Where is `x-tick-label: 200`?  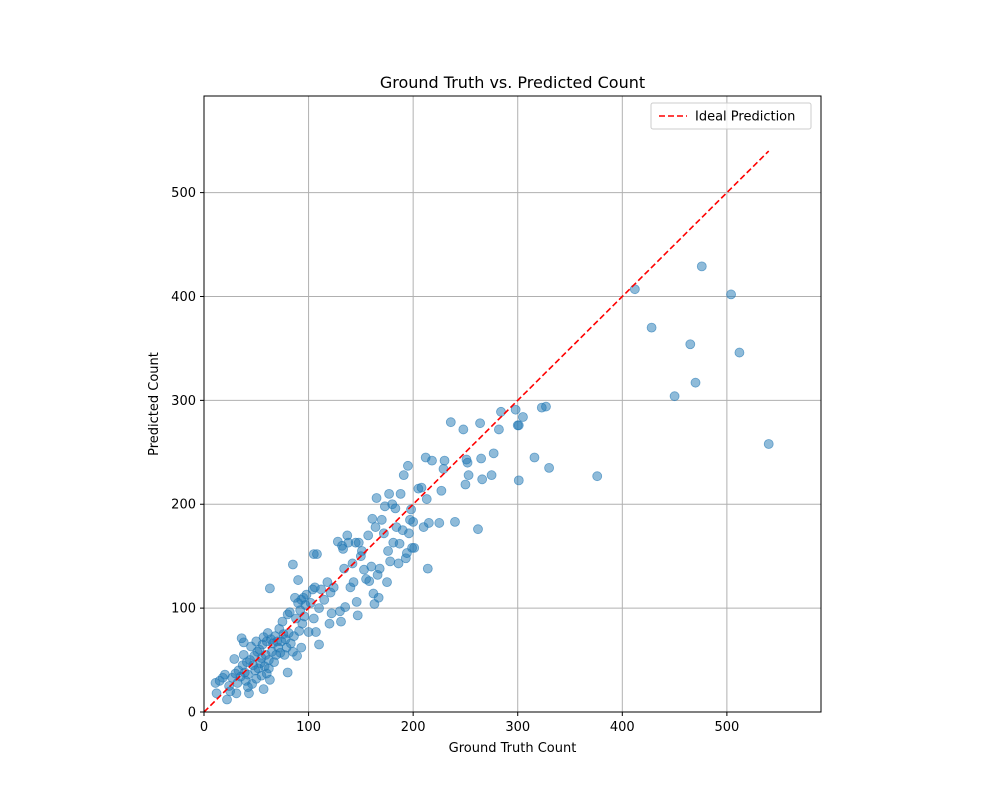 x-tick-label: 200 is located at coordinates (413, 727).